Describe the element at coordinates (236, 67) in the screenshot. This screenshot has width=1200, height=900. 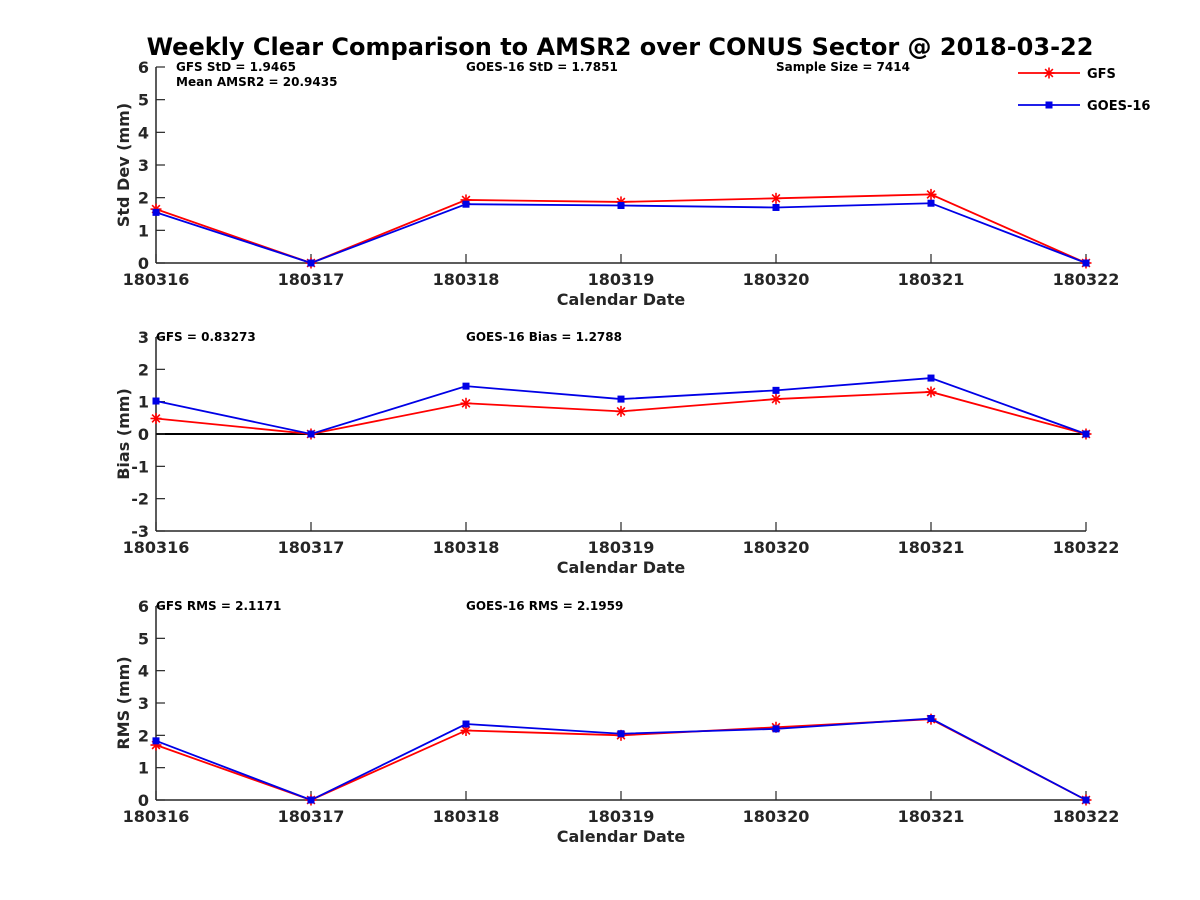
I see `stat-annotation: GFS StD = 1.9465` at that location.